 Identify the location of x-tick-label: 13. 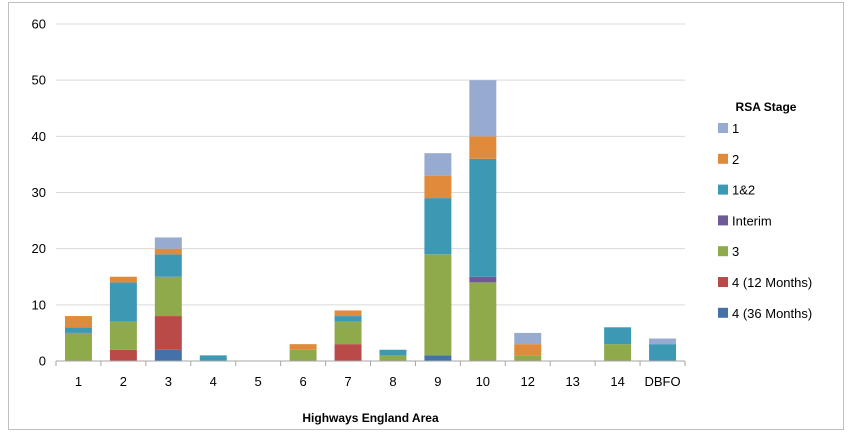
(572, 381).